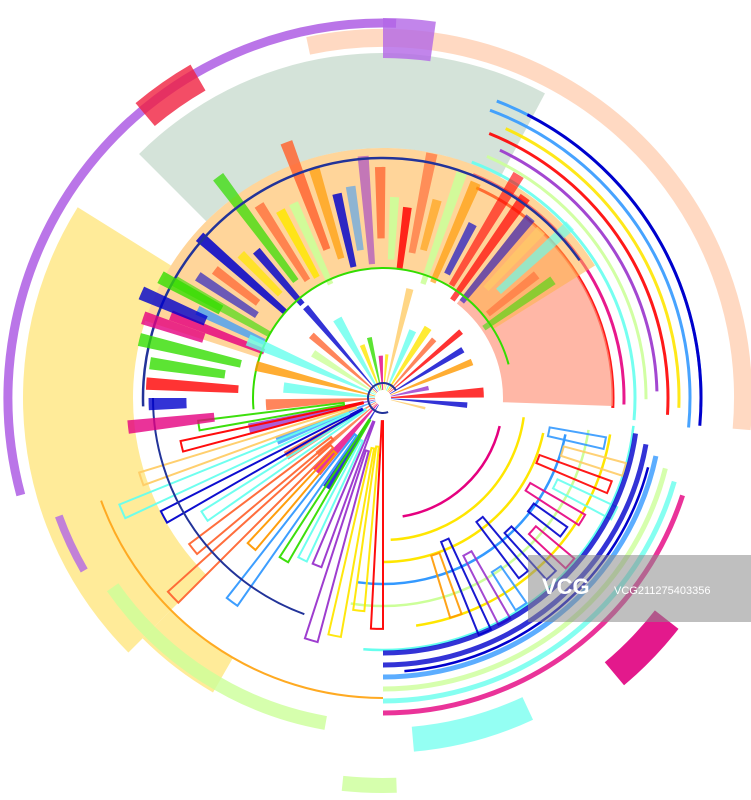 This screenshot has height=800, width=751. Describe the element at coordinates (662, 591) in the screenshot. I see `watermark-id: VCG211275403356` at that location.